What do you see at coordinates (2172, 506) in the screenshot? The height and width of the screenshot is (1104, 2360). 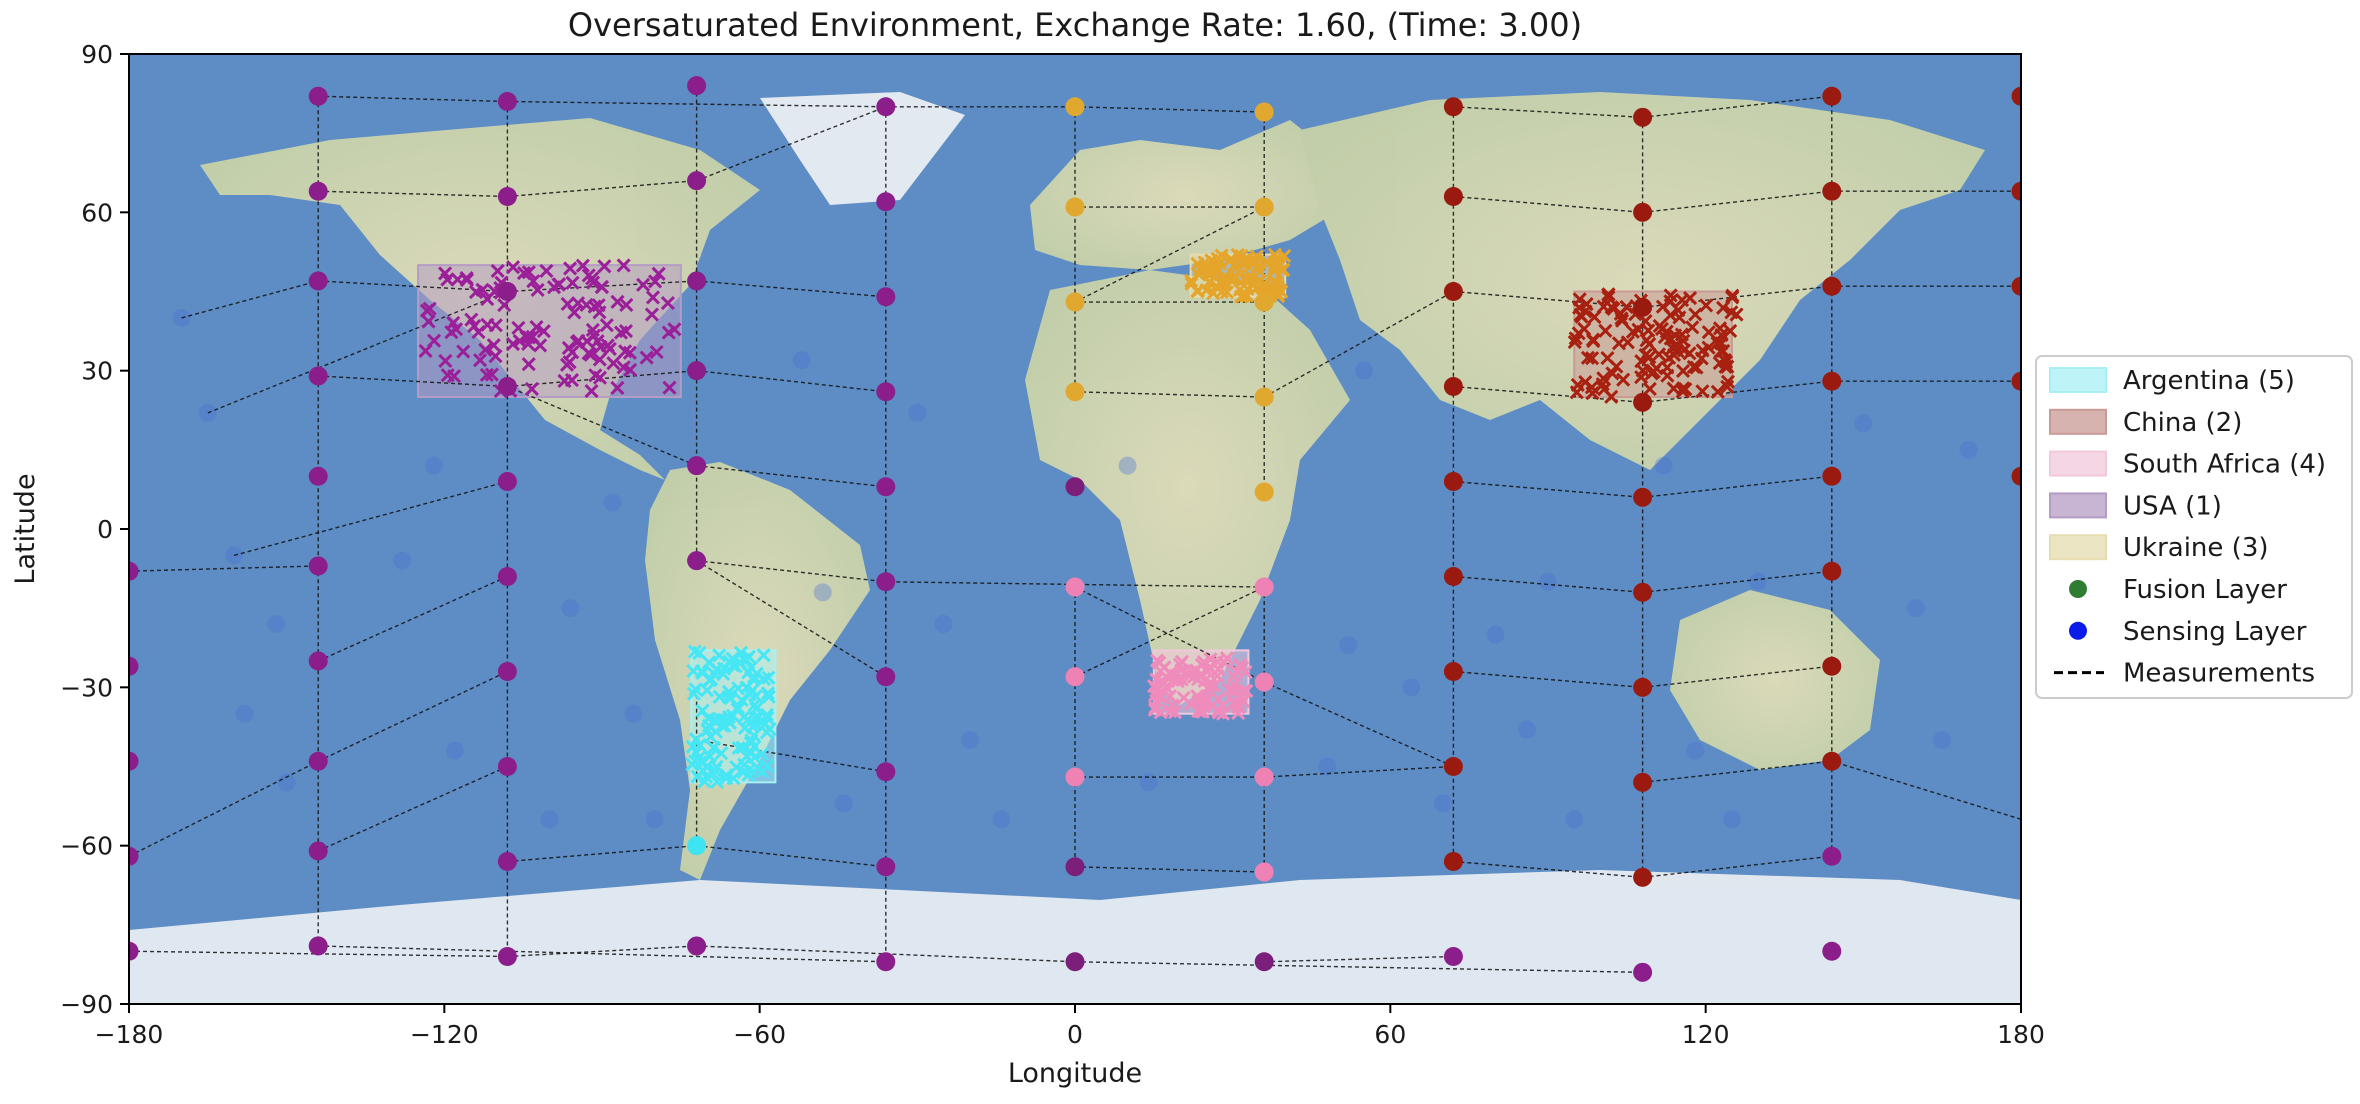 I see `legend-label: USA (1)` at bounding box center [2172, 506].